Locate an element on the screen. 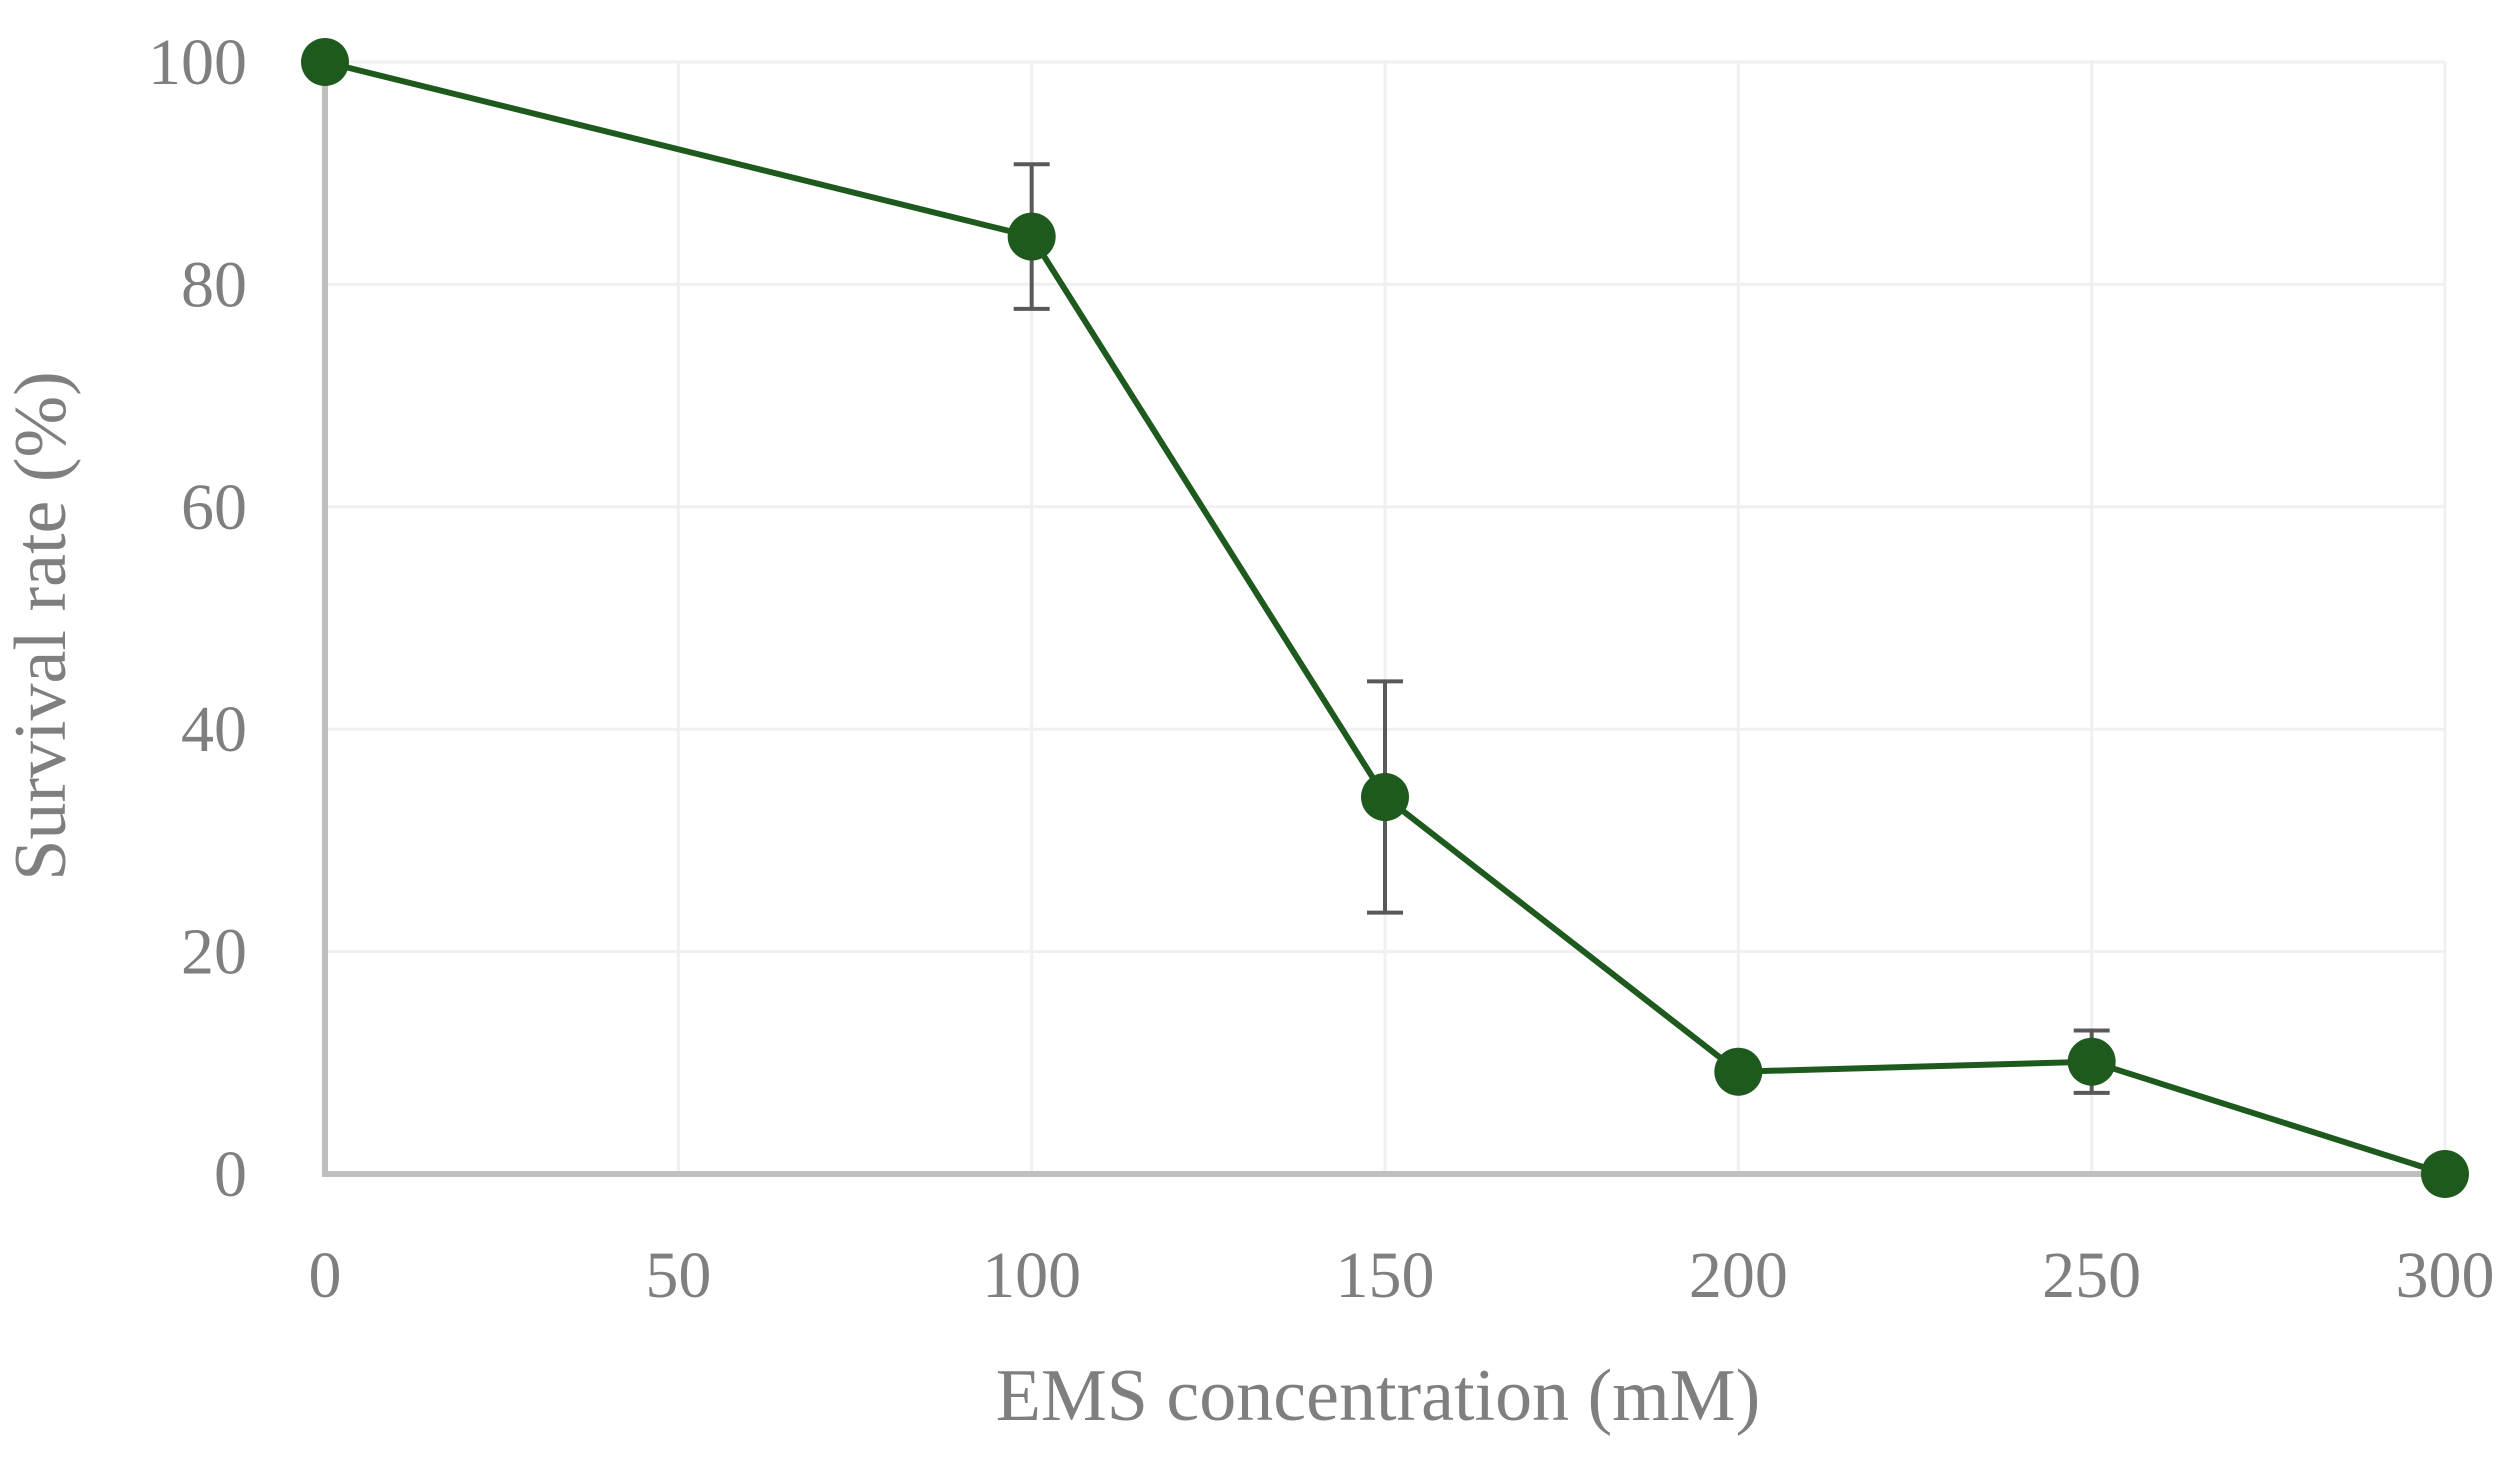  y-tick-label: 80 is located at coordinates (214, 284).